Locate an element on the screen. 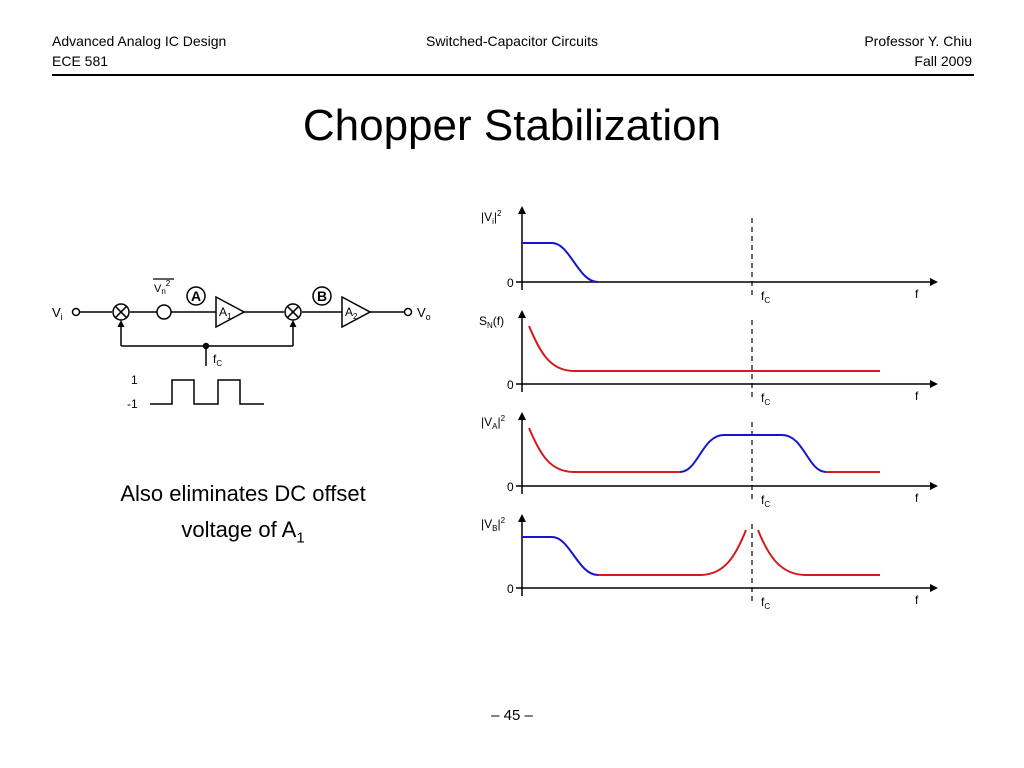 This screenshot has width=1024, height=768. note-line-1: Also eliminates DC offset is located at coordinates (243, 493).